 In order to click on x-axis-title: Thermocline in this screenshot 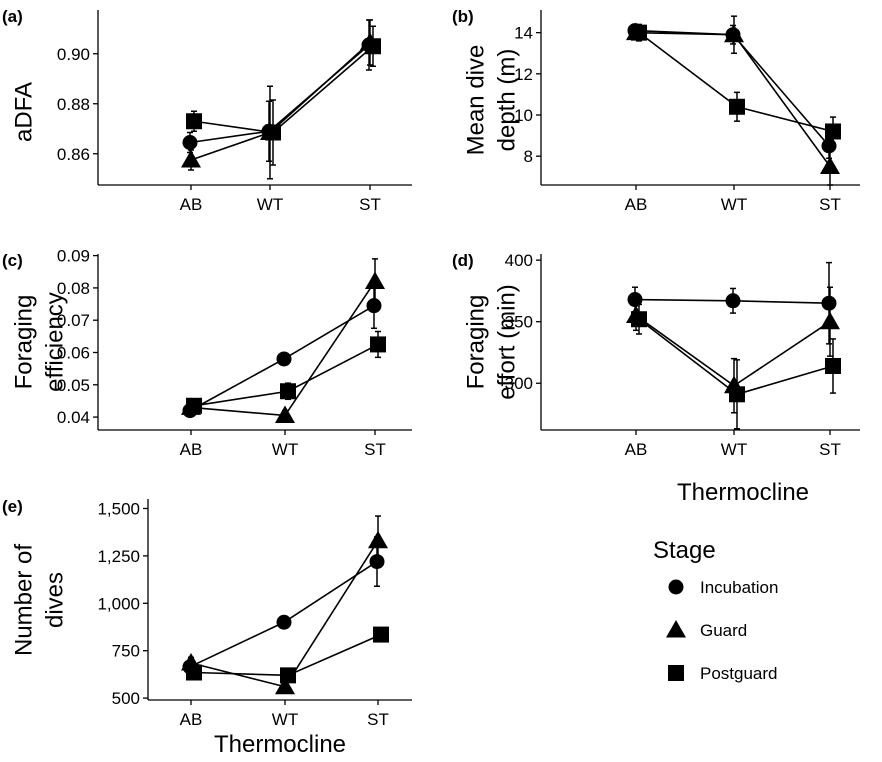, I will do `click(280, 744)`.